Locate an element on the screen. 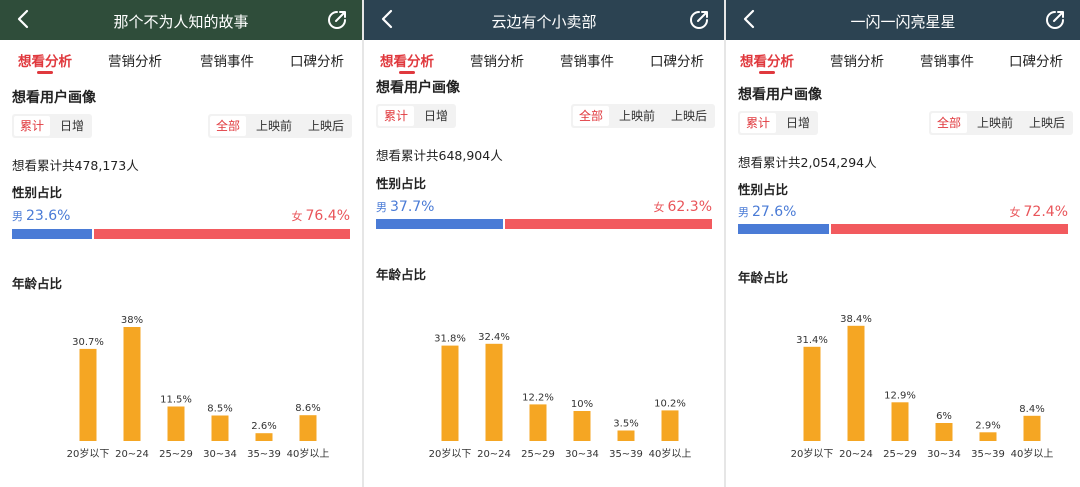 The height and width of the screenshot is (487, 1080). header-bar: 那个不为人知的故事 is located at coordinates (181, 20).